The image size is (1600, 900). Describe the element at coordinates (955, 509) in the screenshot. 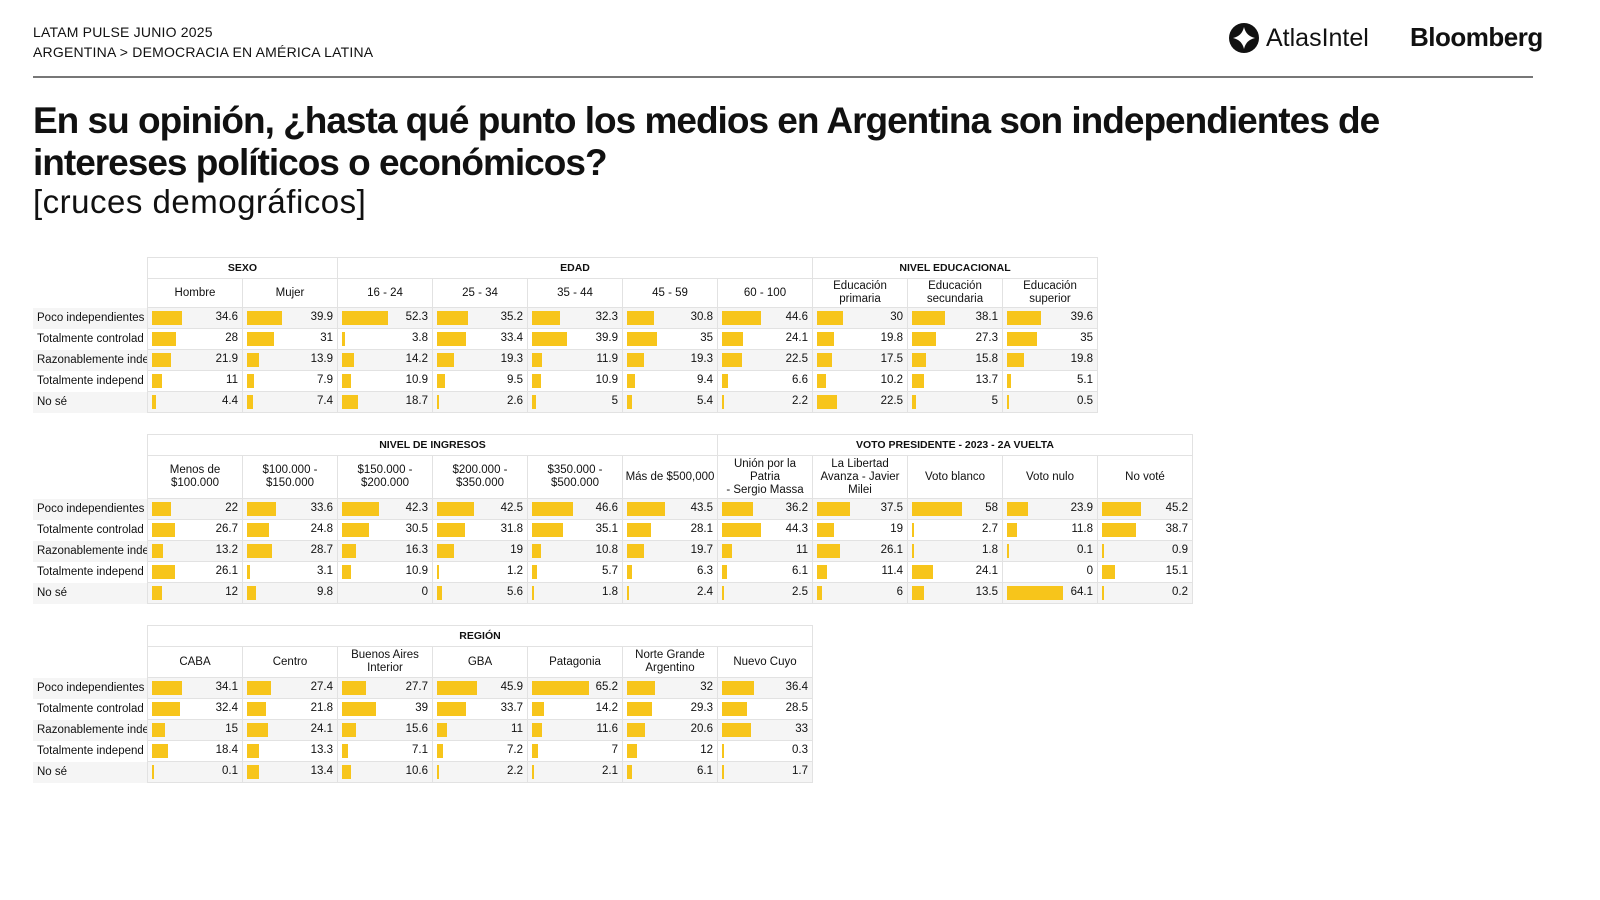

I see `data-cell: 58` at that location.